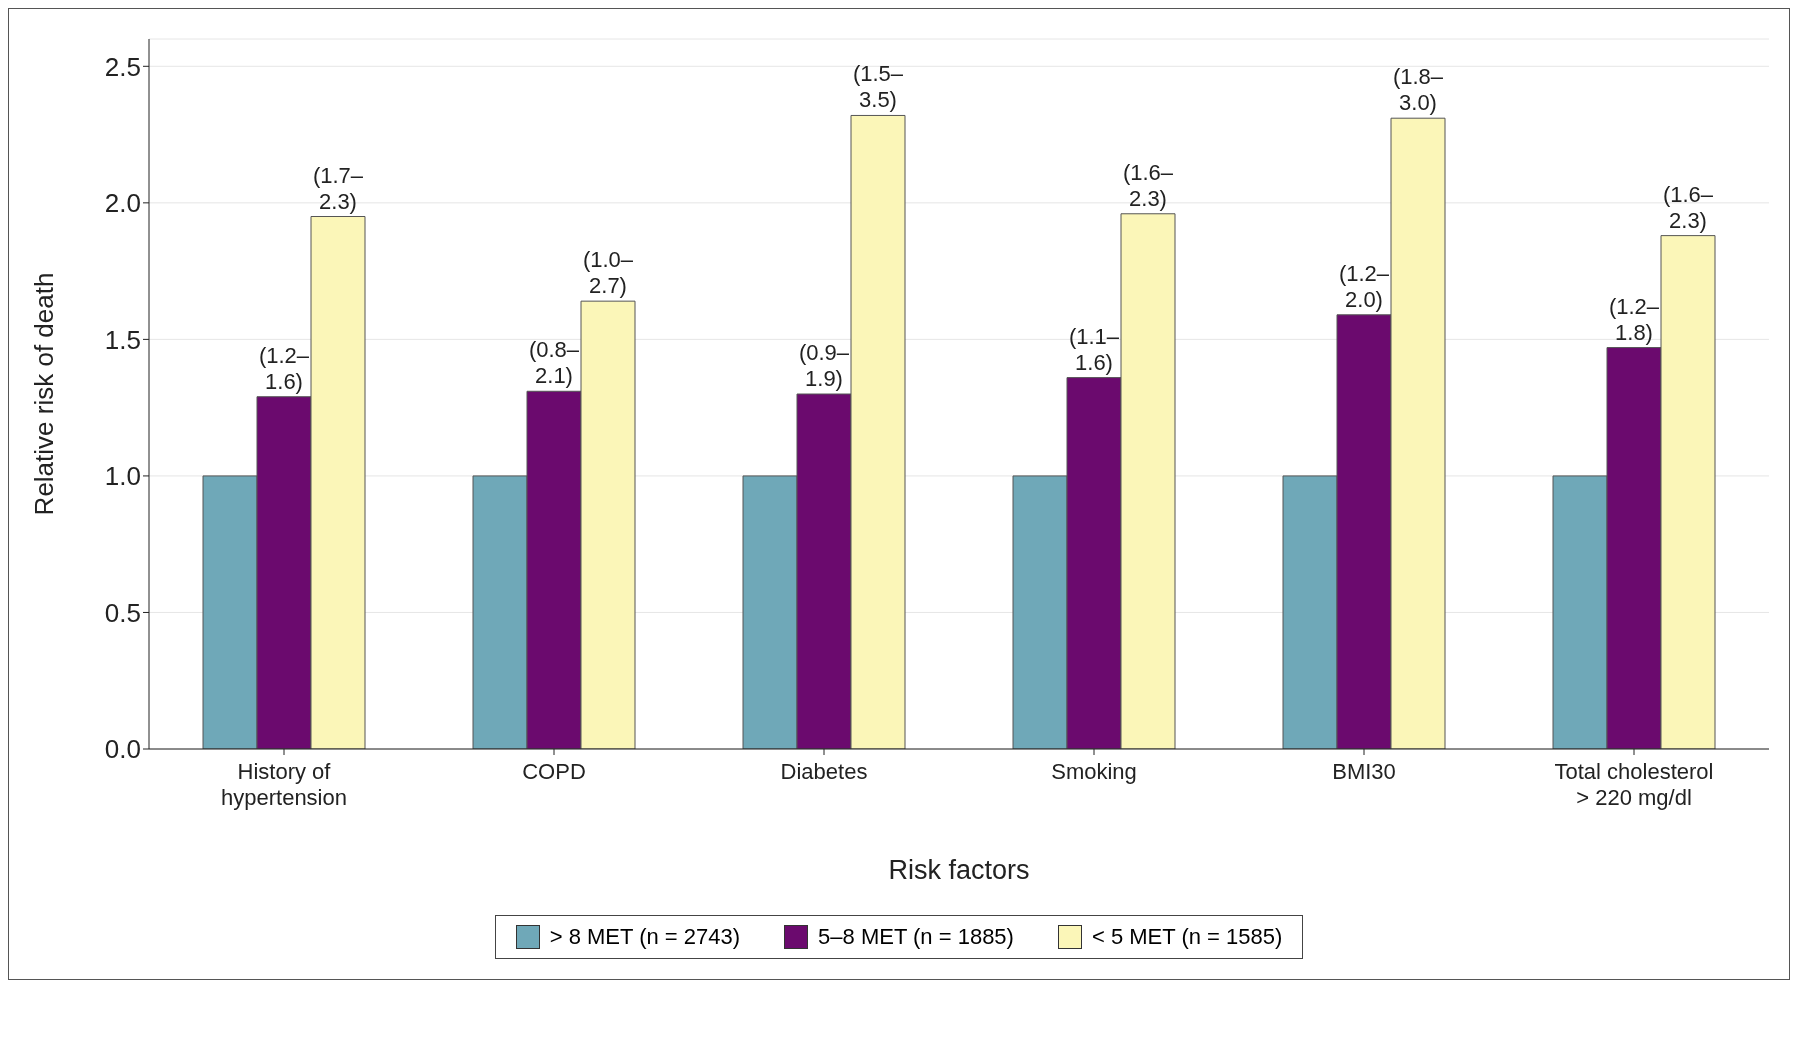  I want to click on data-label: (1.8– 3.0), so click(1418, 90).